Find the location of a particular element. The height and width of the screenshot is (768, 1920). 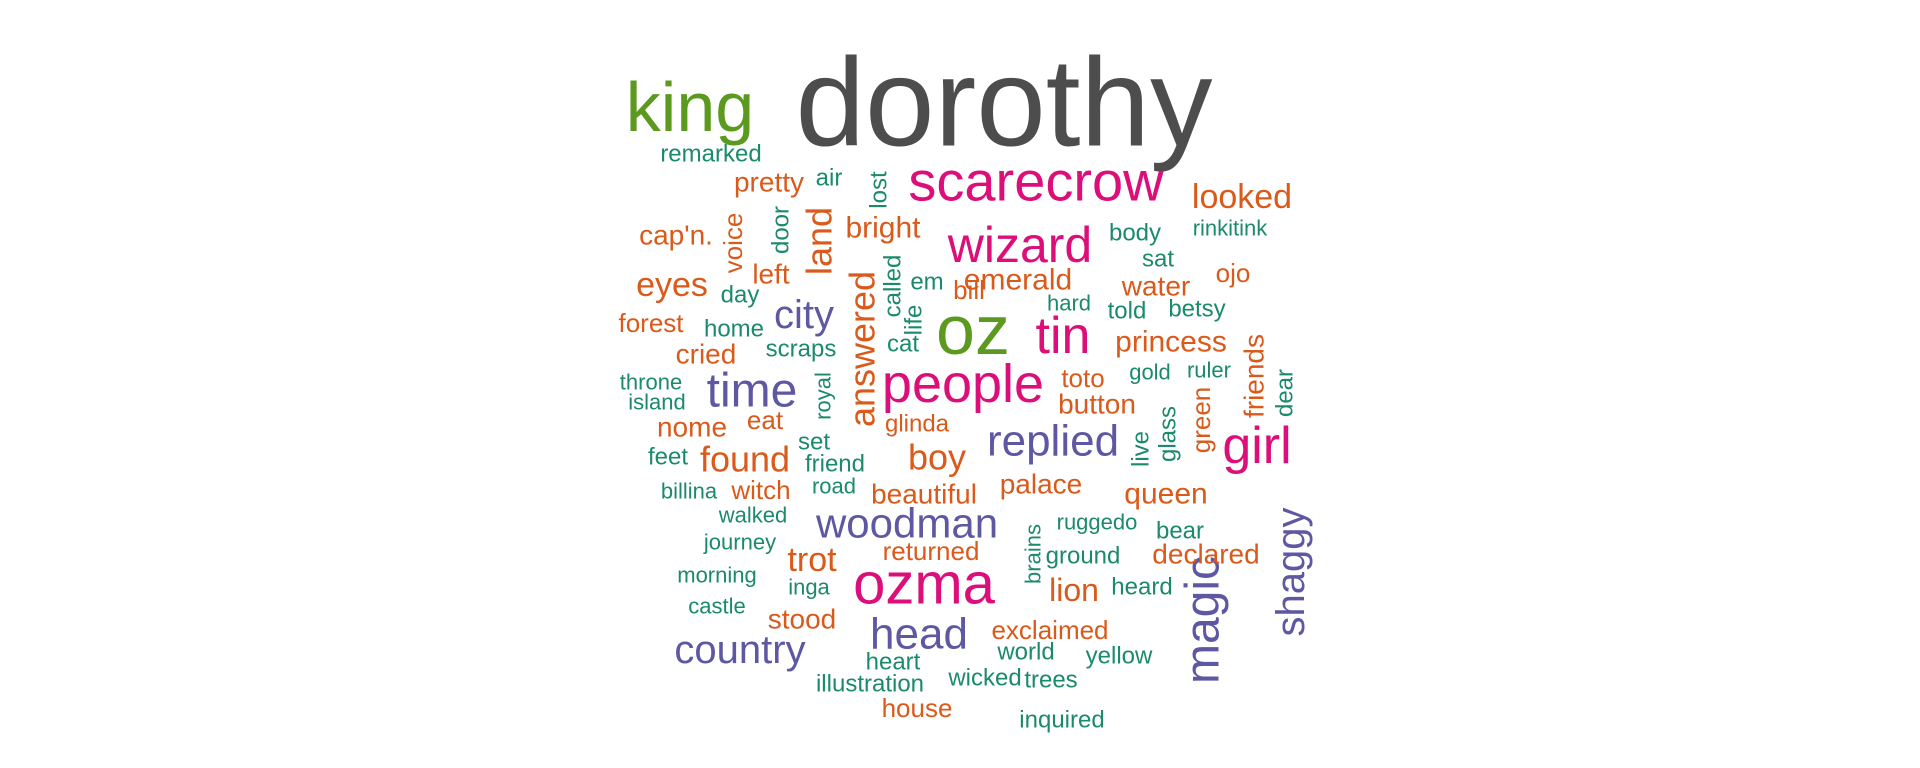

word-declared: declared is located at coordinates (1205, 554).